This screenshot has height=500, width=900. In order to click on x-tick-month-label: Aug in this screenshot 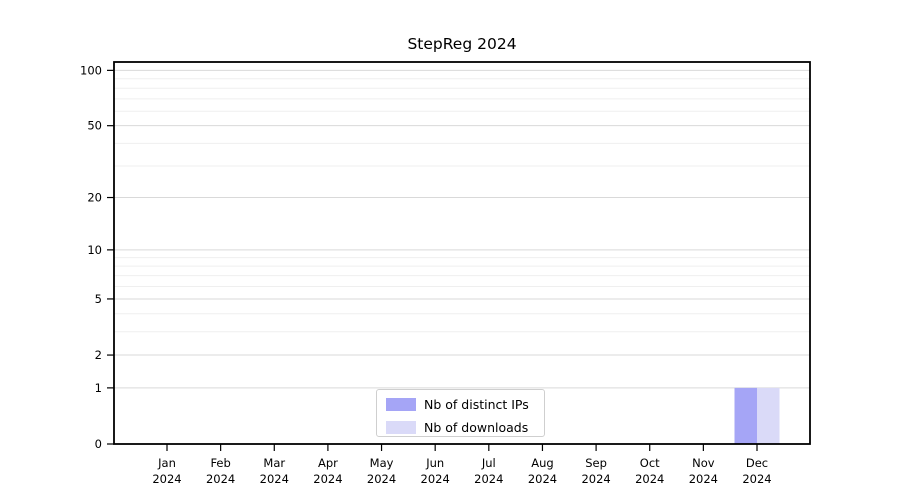, I will do `click(542, 463)`.